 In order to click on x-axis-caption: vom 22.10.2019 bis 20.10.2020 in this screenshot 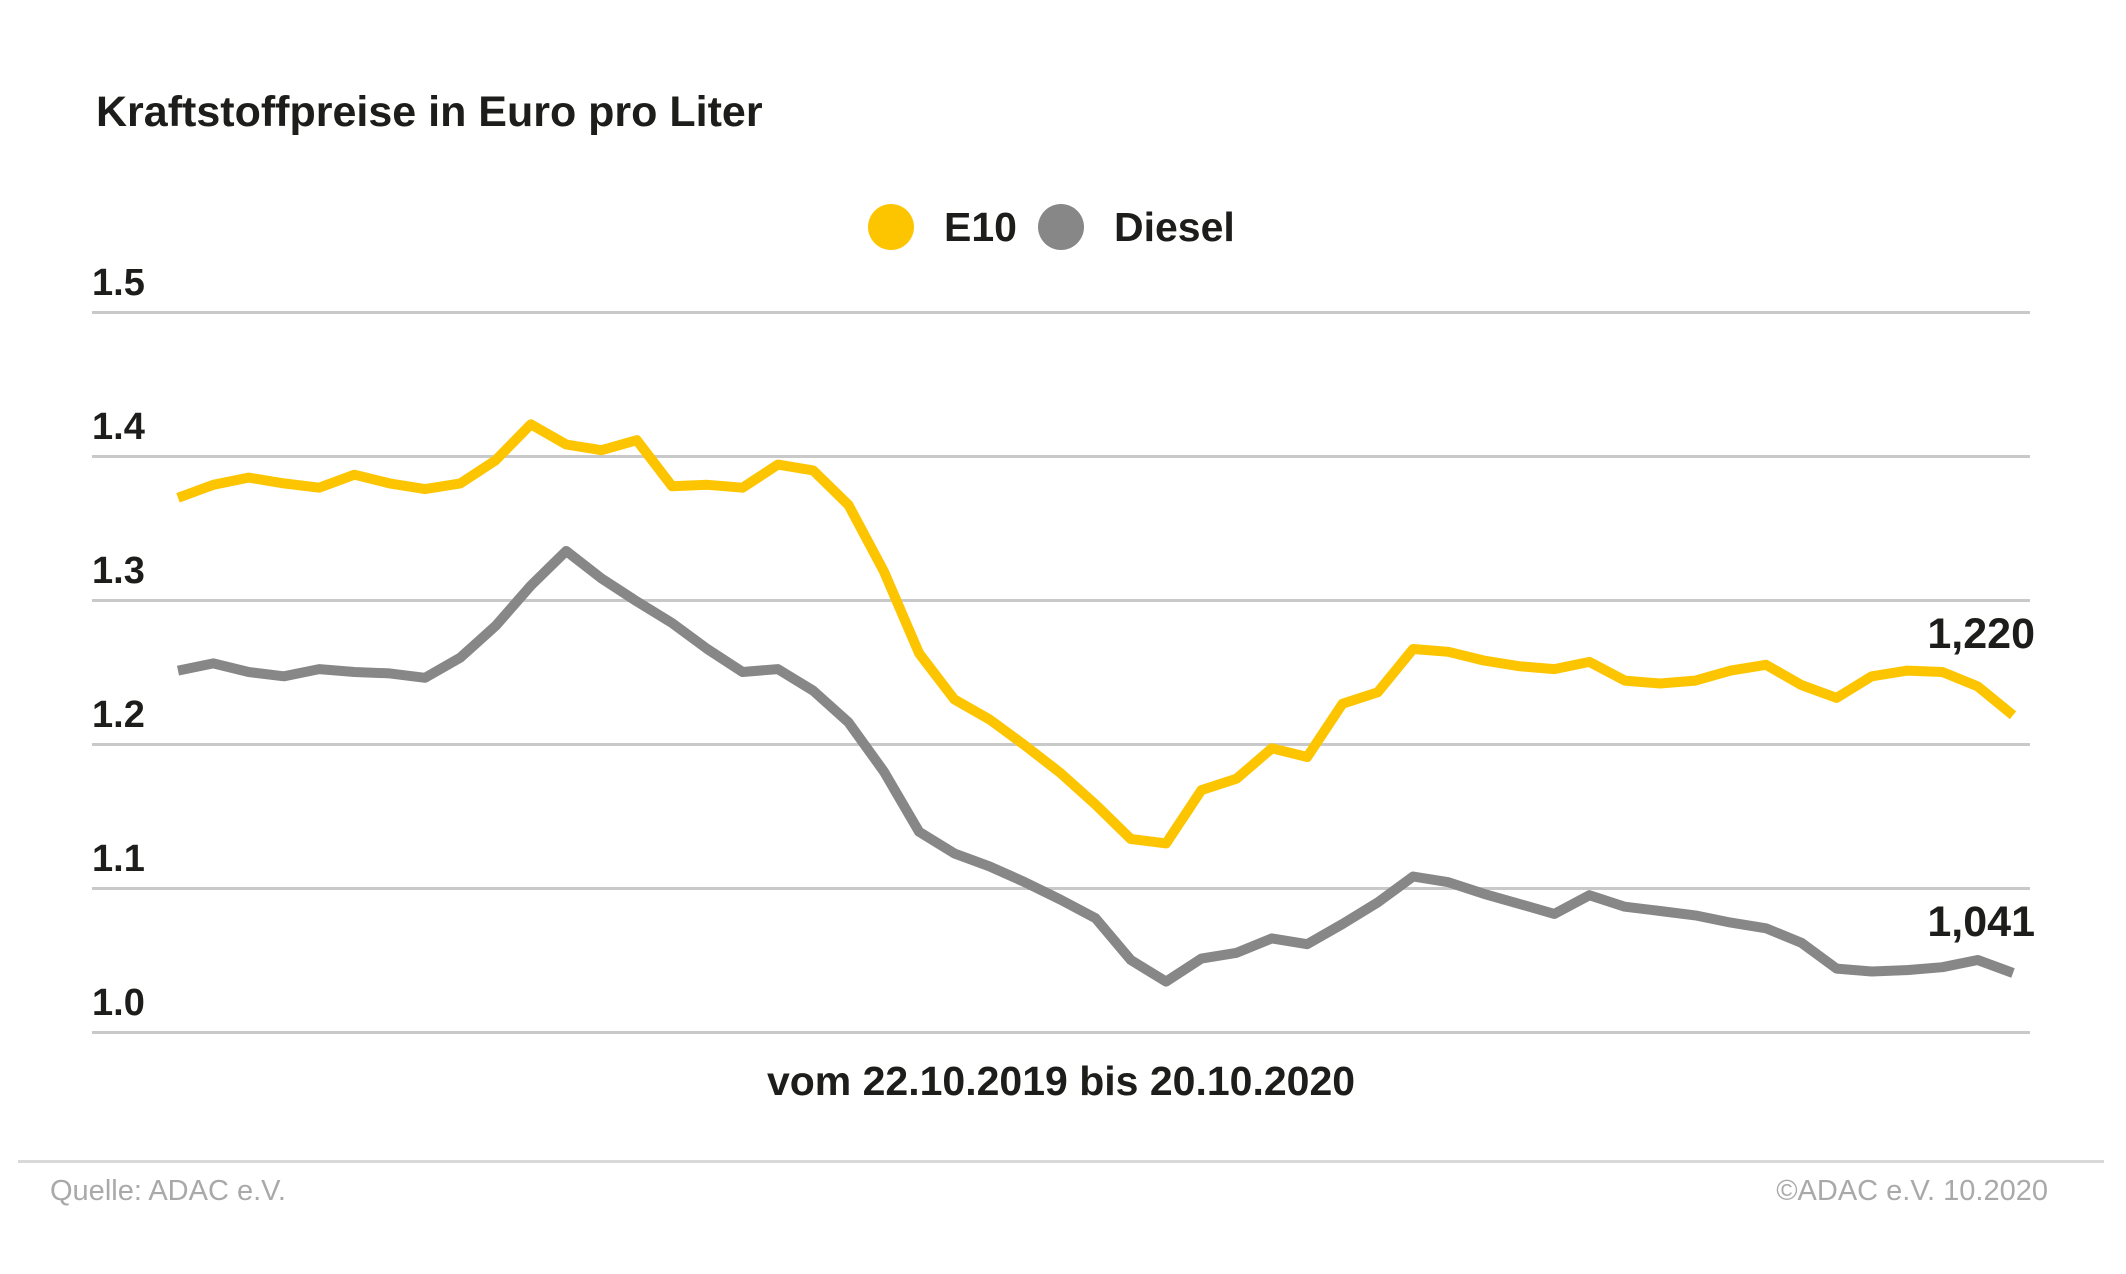, I will do `click(1061, 1081)`.